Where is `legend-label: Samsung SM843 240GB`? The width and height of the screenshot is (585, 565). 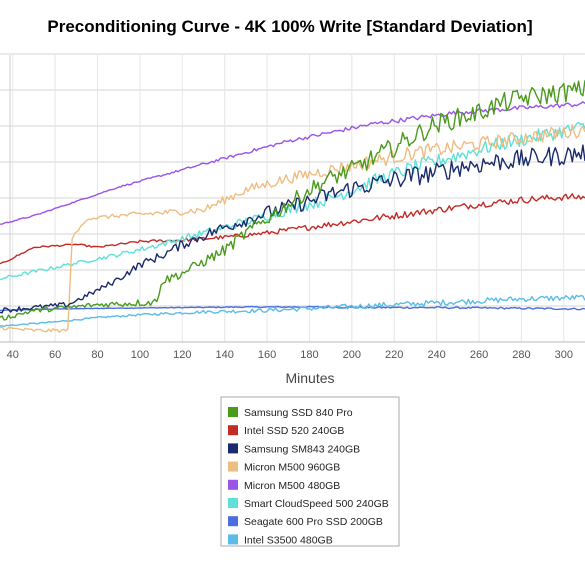
legend-label: Samsung SM843 240GB is located at coordinates (302, 449).